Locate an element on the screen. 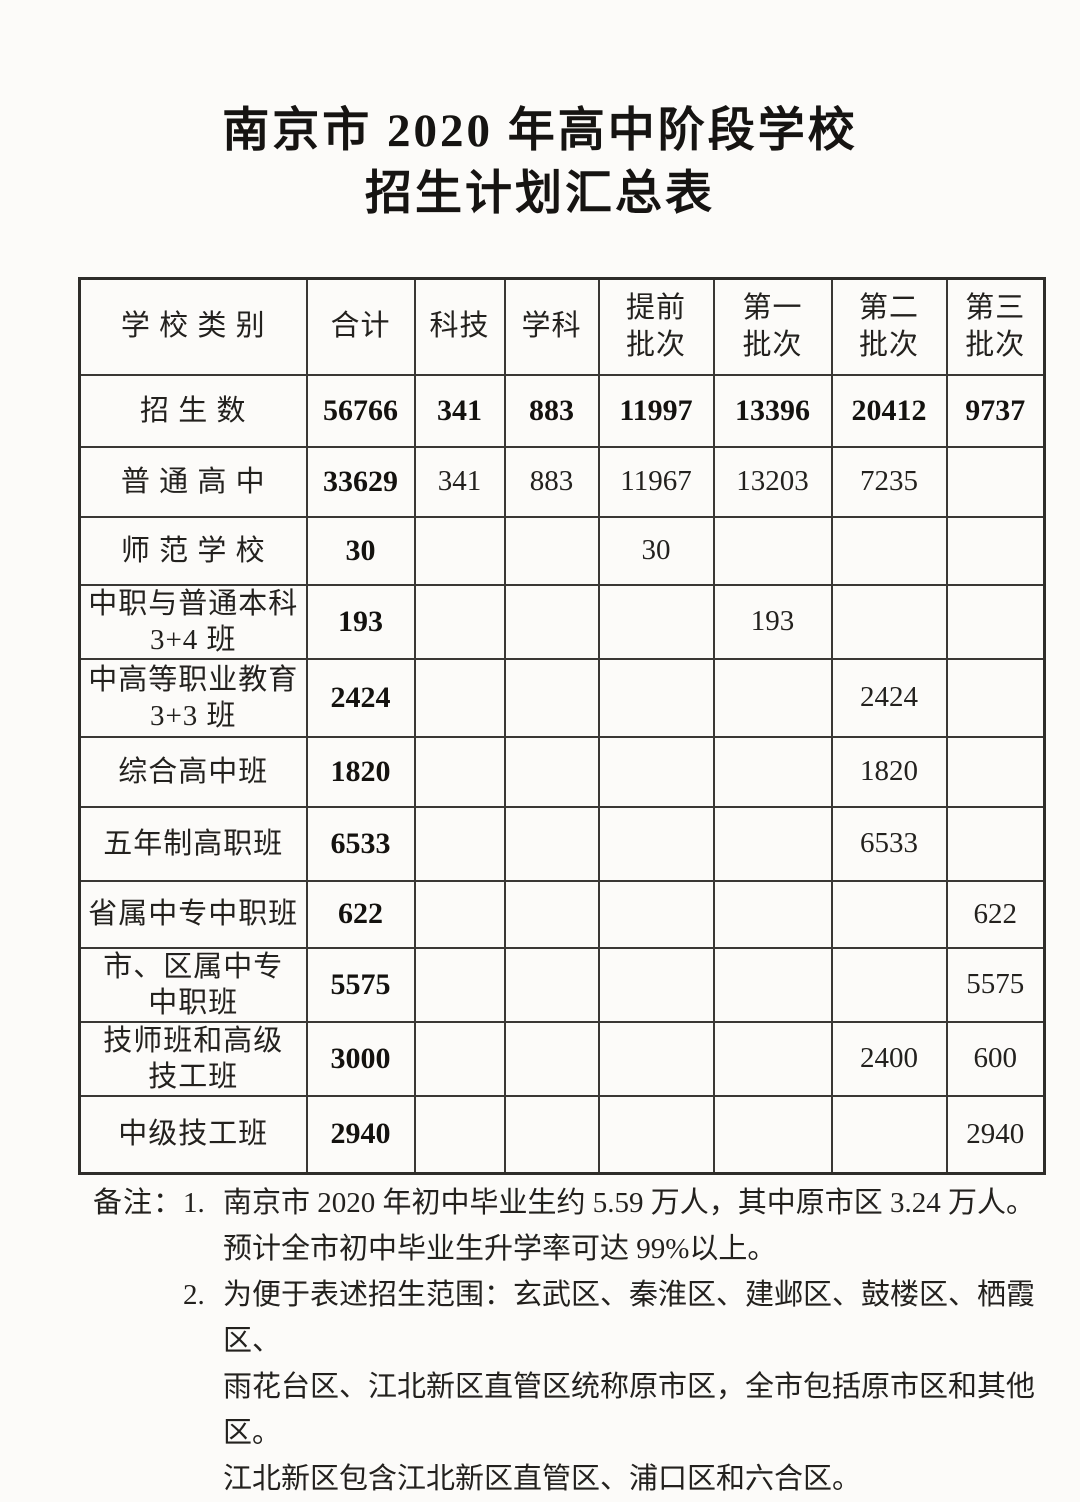  note-number: 1. is located at coordinates (194, 1203).